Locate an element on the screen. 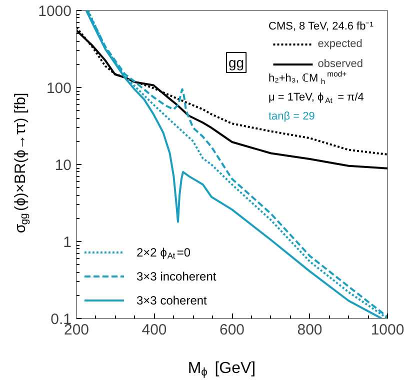 The height and width of the screenshot is (386, 411). x-tick-label: 800 is located at coordinates (309, 330).